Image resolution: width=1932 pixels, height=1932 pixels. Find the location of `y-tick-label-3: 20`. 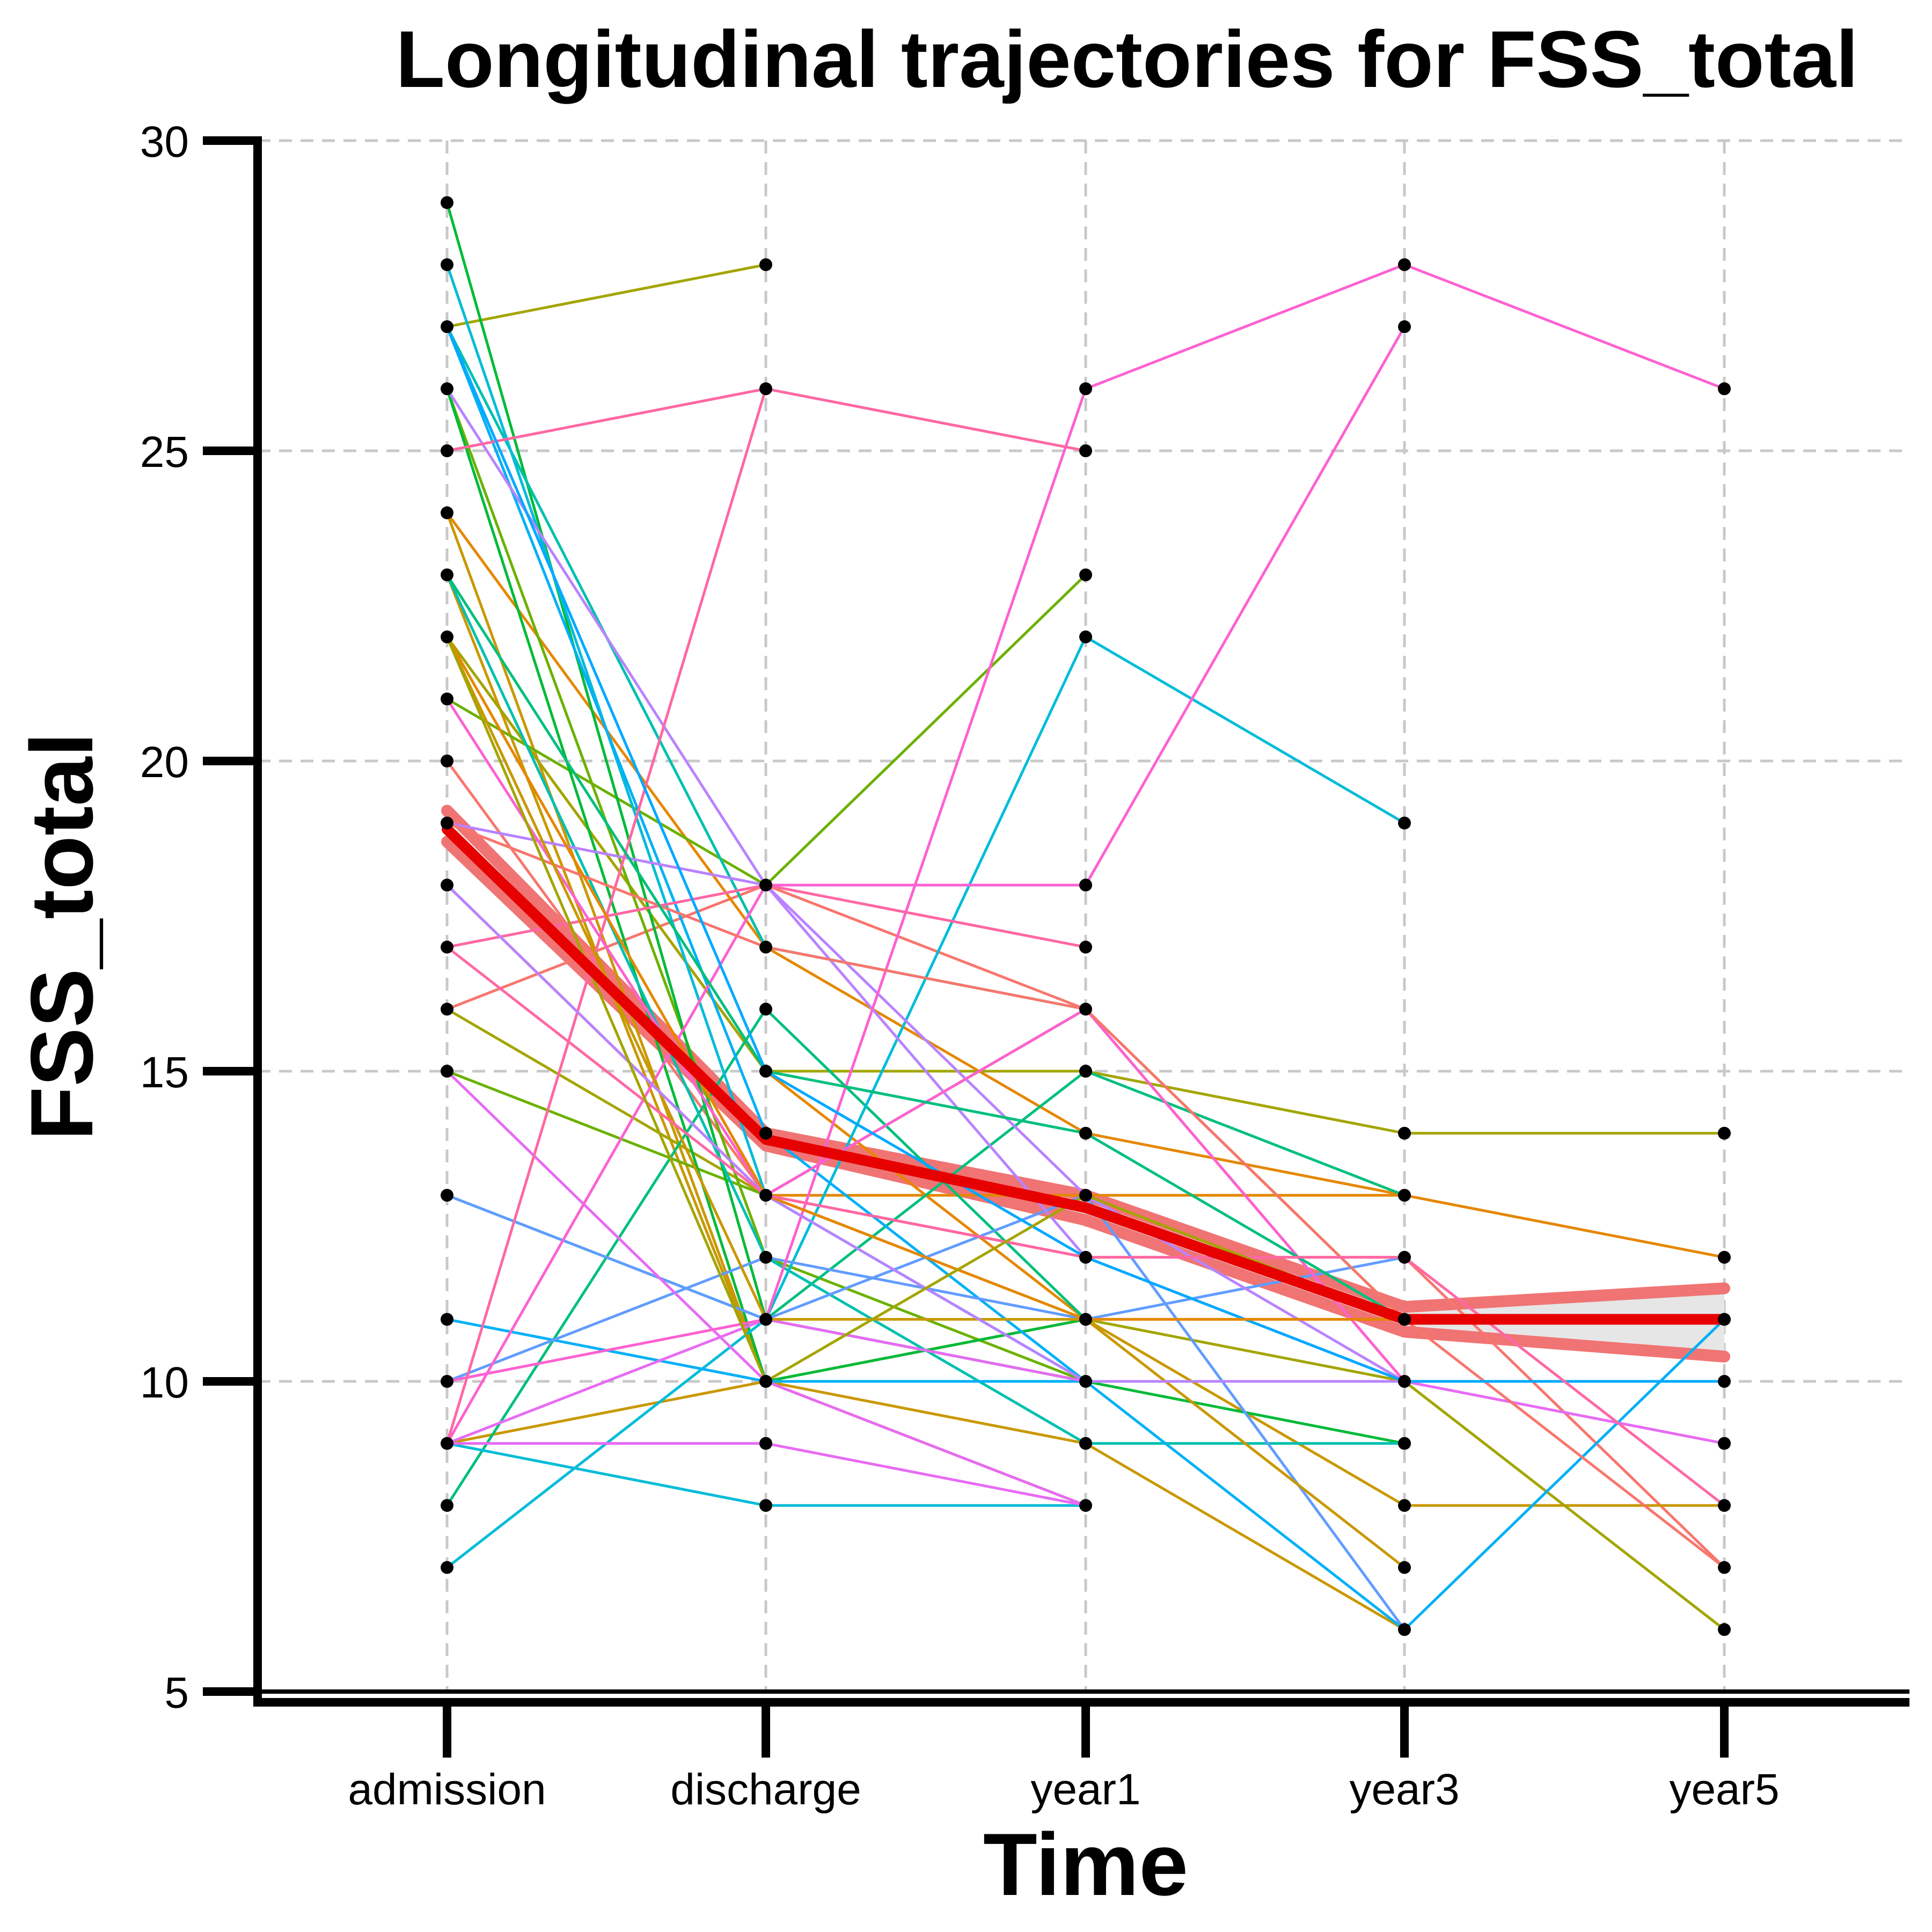

y-tick-label-3: 20 is located at coordinates (164, 762).